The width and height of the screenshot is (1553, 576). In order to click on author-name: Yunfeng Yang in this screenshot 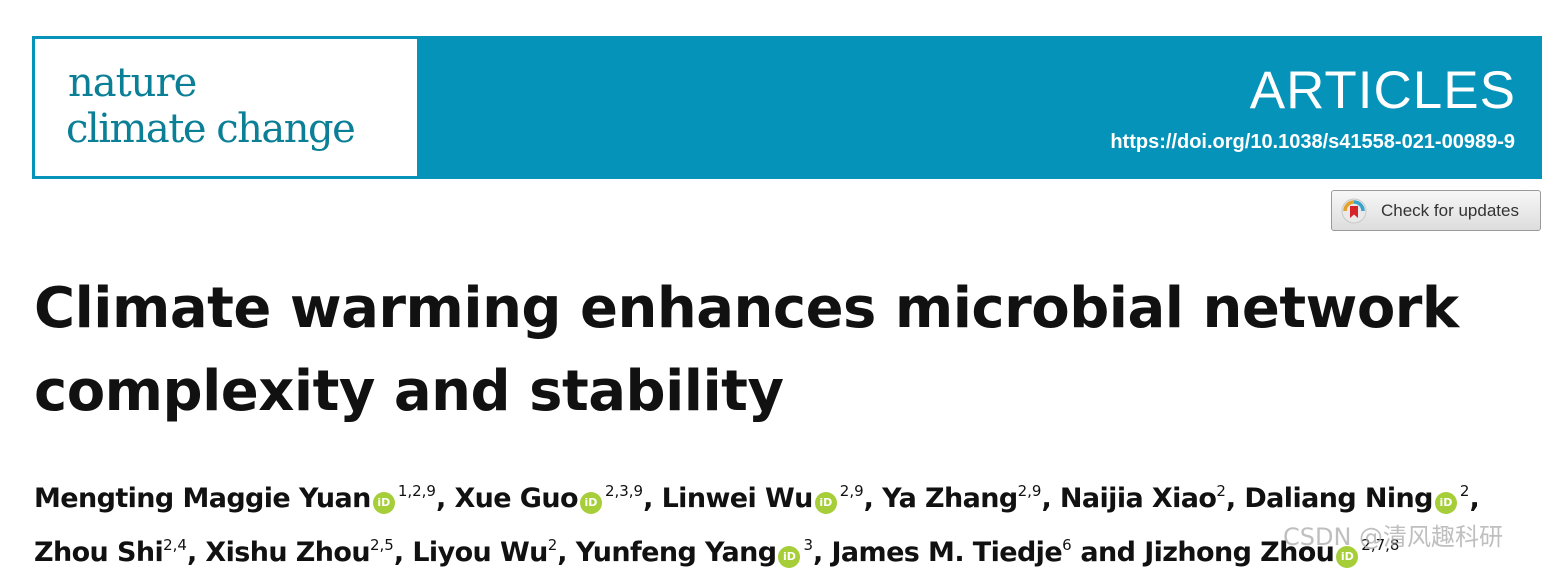, I will do `click(676, 552)`.